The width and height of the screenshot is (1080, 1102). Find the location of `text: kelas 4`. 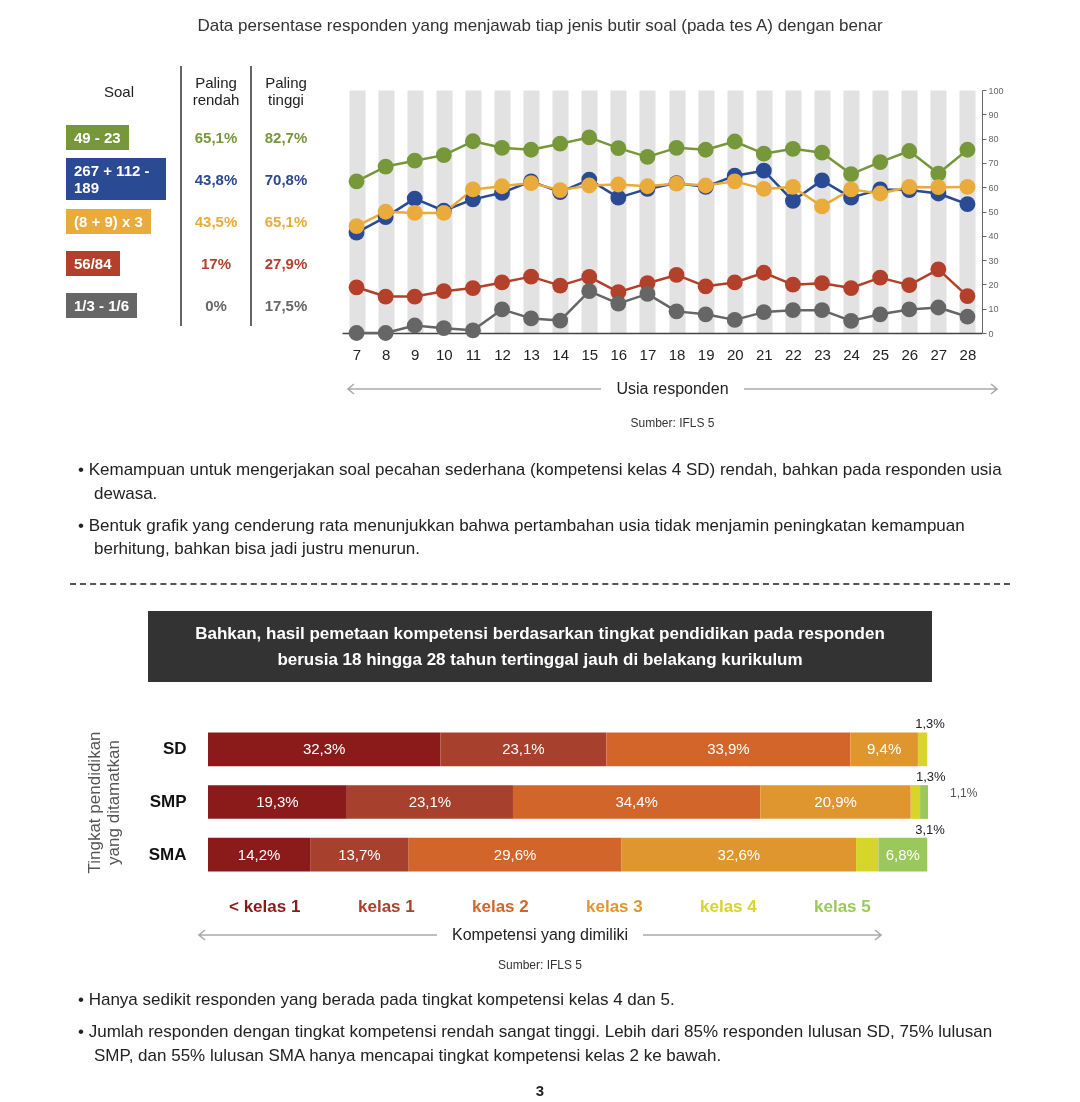

text: kelas 4 is located at coordinates (729, 906).